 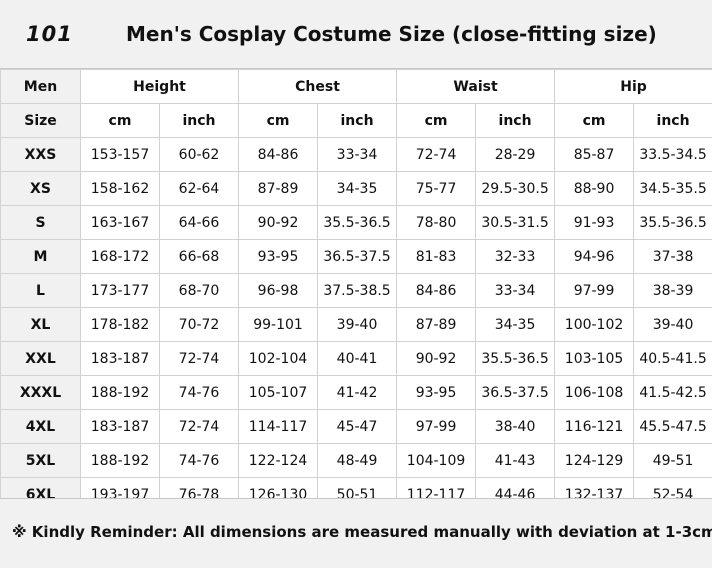 What do you see at coordinates (594, 222) in the screenshot?
I see `table-cell: 91-93` at bounding box center [594, 222].